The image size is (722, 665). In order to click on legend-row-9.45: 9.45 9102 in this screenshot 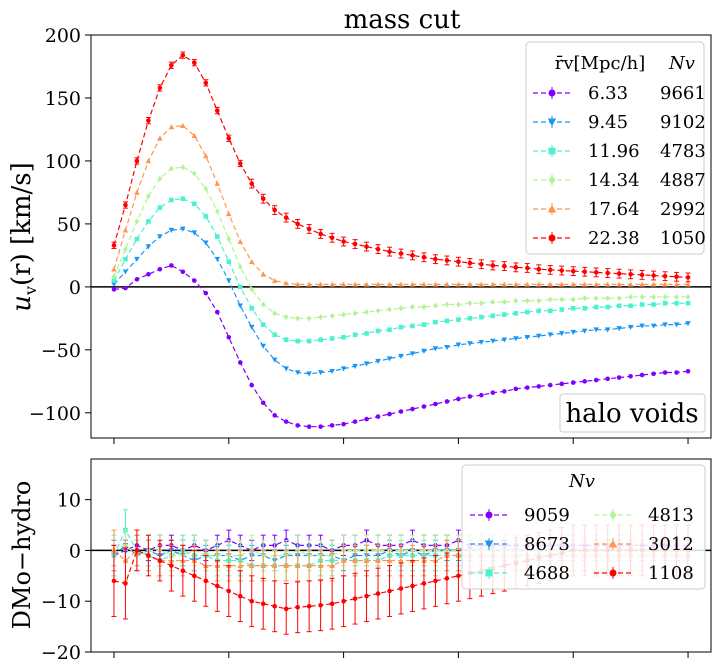, I will do `click(619, 122)`.